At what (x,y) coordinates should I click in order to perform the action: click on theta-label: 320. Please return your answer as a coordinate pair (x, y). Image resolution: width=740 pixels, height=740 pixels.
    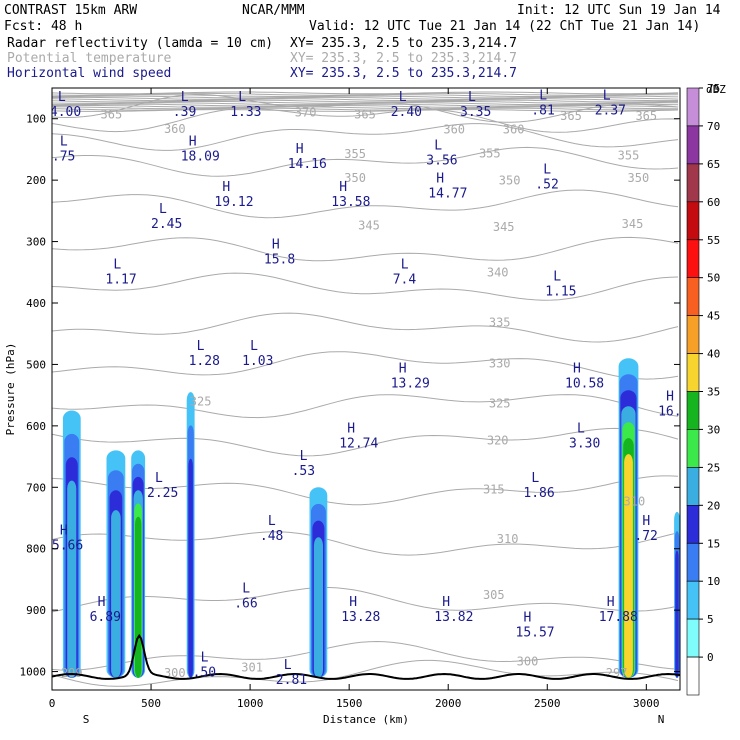
    Looking at the image, I should click on (498, 440).